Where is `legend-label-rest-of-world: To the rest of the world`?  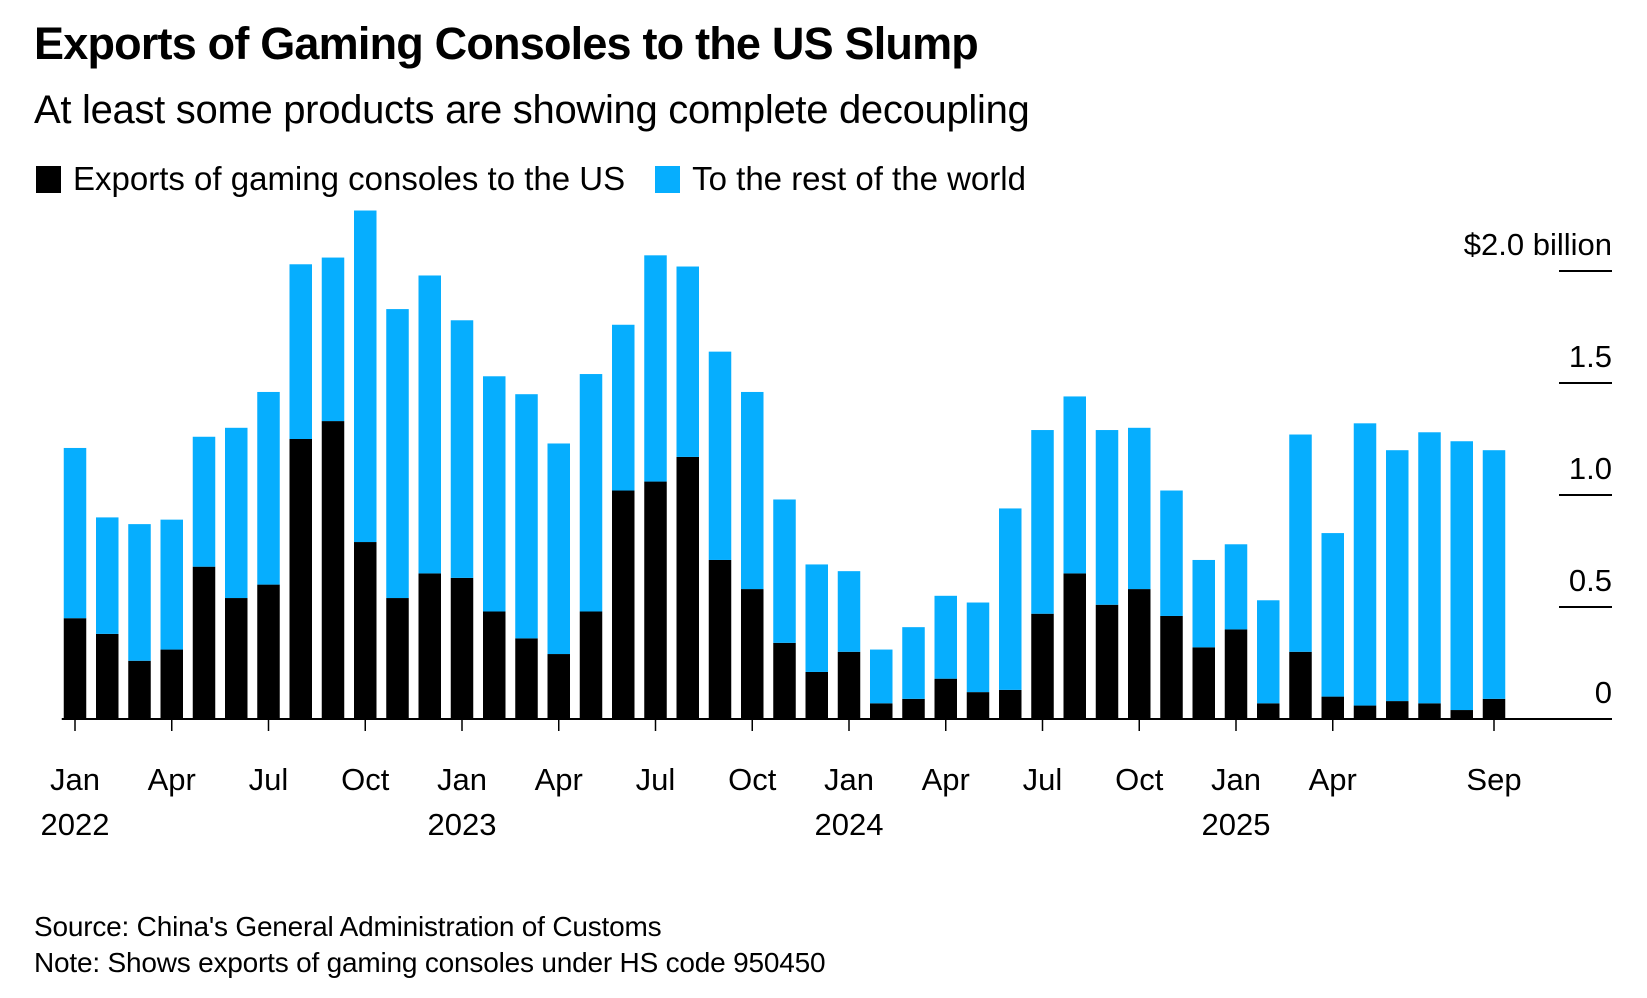 legend-label-rest-of-world: To the rest of the world is located at coordinates (859, 178).